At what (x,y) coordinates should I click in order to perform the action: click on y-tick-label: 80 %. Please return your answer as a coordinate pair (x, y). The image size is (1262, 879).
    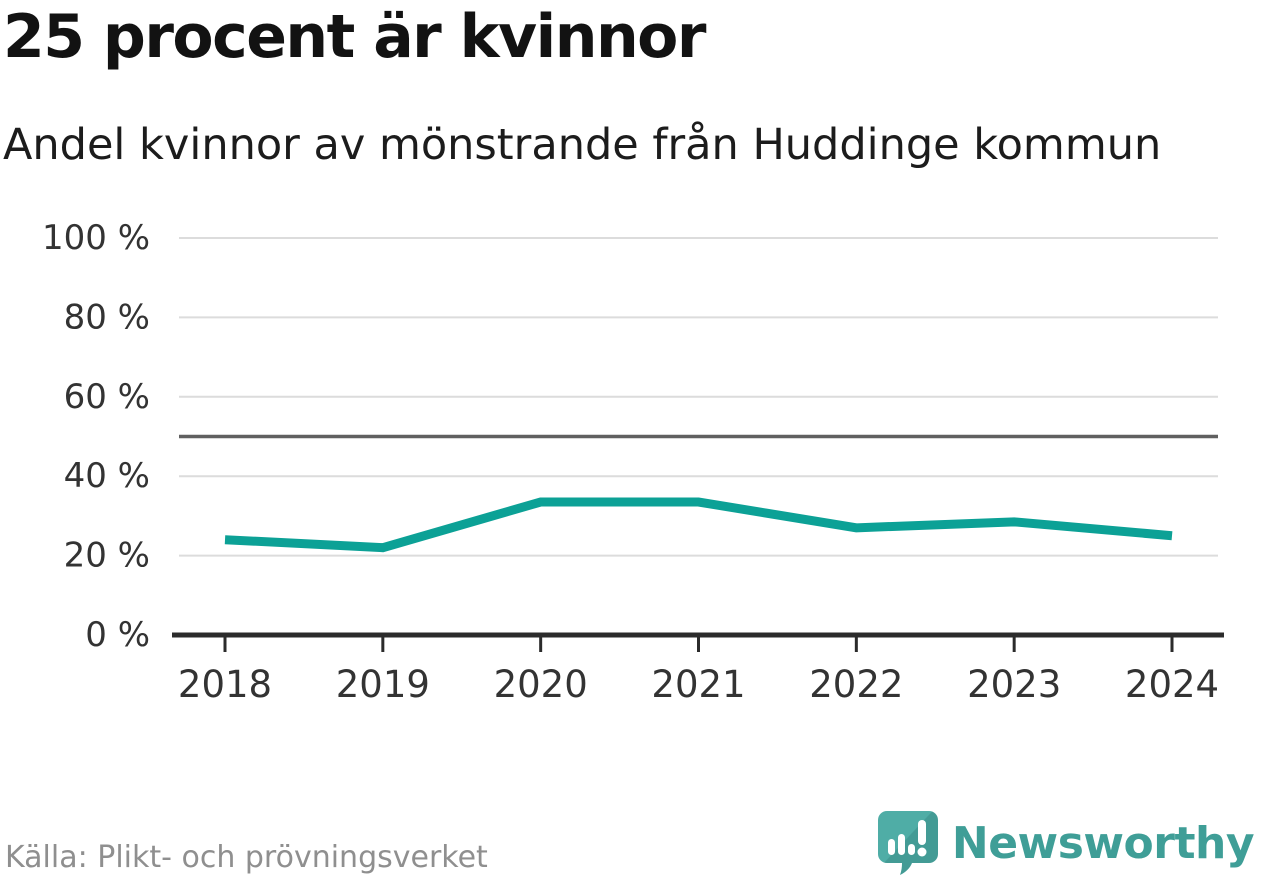
    Looking at the image, I should click on (107, 317).